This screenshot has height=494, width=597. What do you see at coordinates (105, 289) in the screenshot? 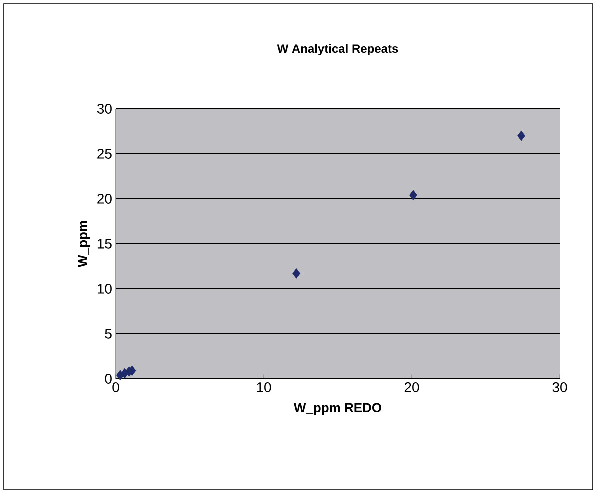
I see `y-tick-label: 10` at bounding box center [105, 289].